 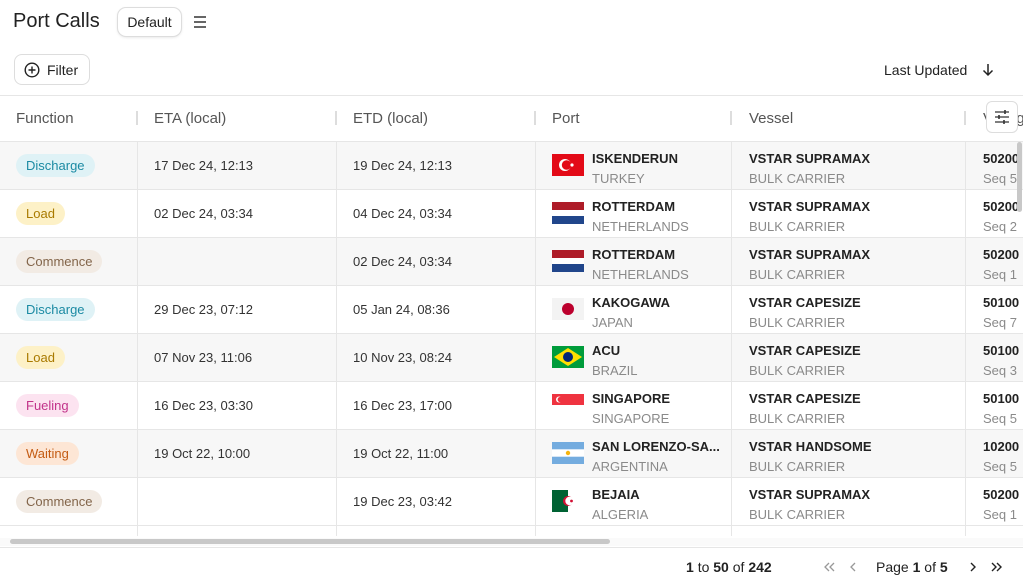 I want to click on table-top-border, so click(x=511, y=95).